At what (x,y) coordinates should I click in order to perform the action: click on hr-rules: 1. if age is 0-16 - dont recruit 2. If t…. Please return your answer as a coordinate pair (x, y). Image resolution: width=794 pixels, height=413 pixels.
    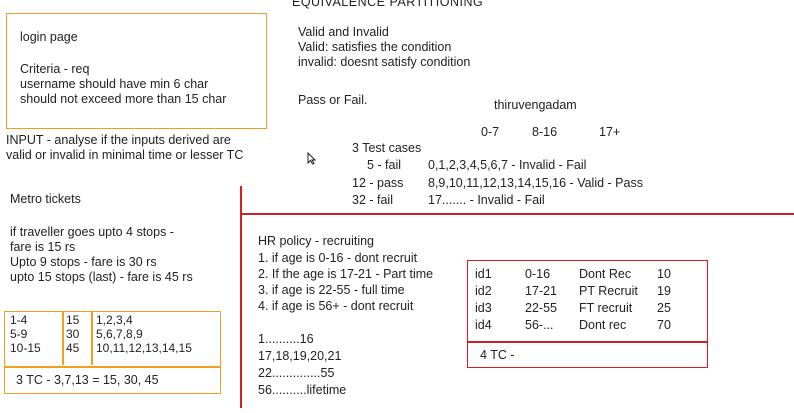
    Looking at the image, I should click on (345, 282).